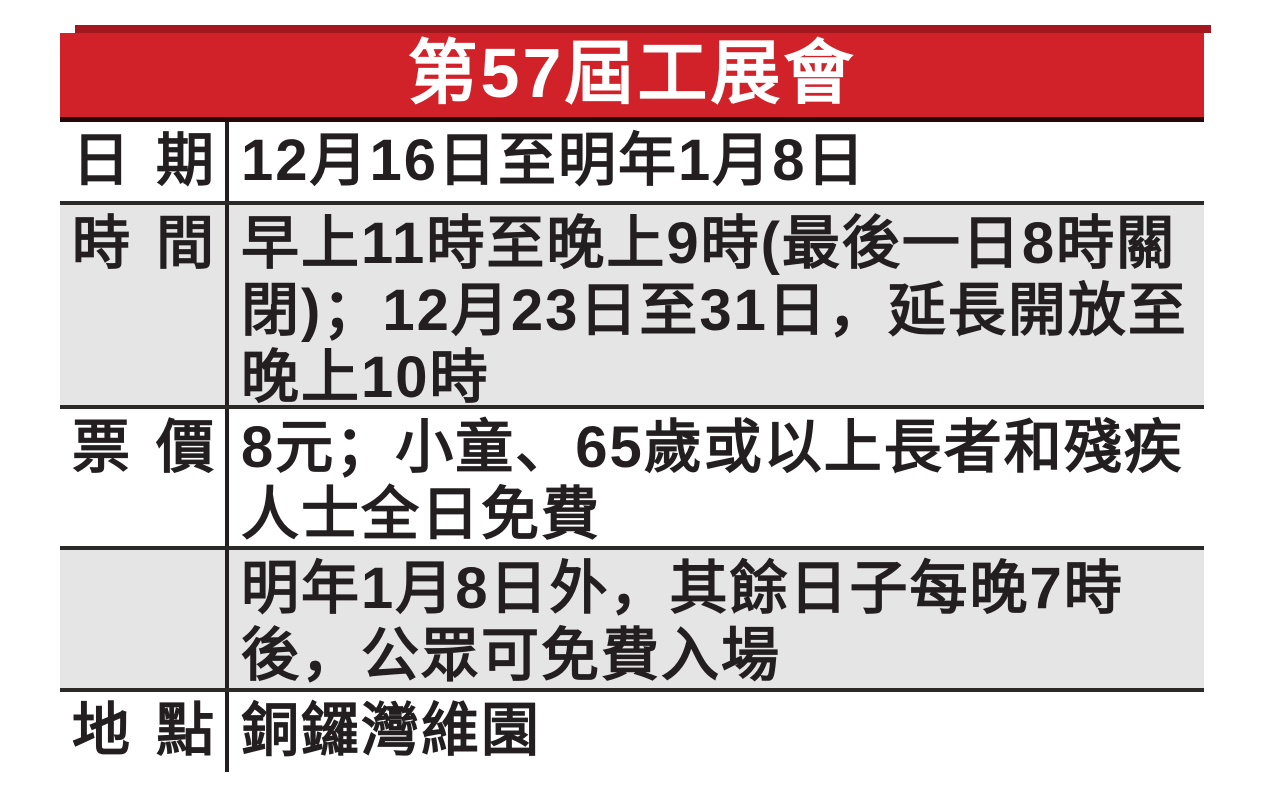 This screenshot has width=1280, height=800. I want to click on table-row-location: 地點 銅鑼灣維園, so click(632, 732).